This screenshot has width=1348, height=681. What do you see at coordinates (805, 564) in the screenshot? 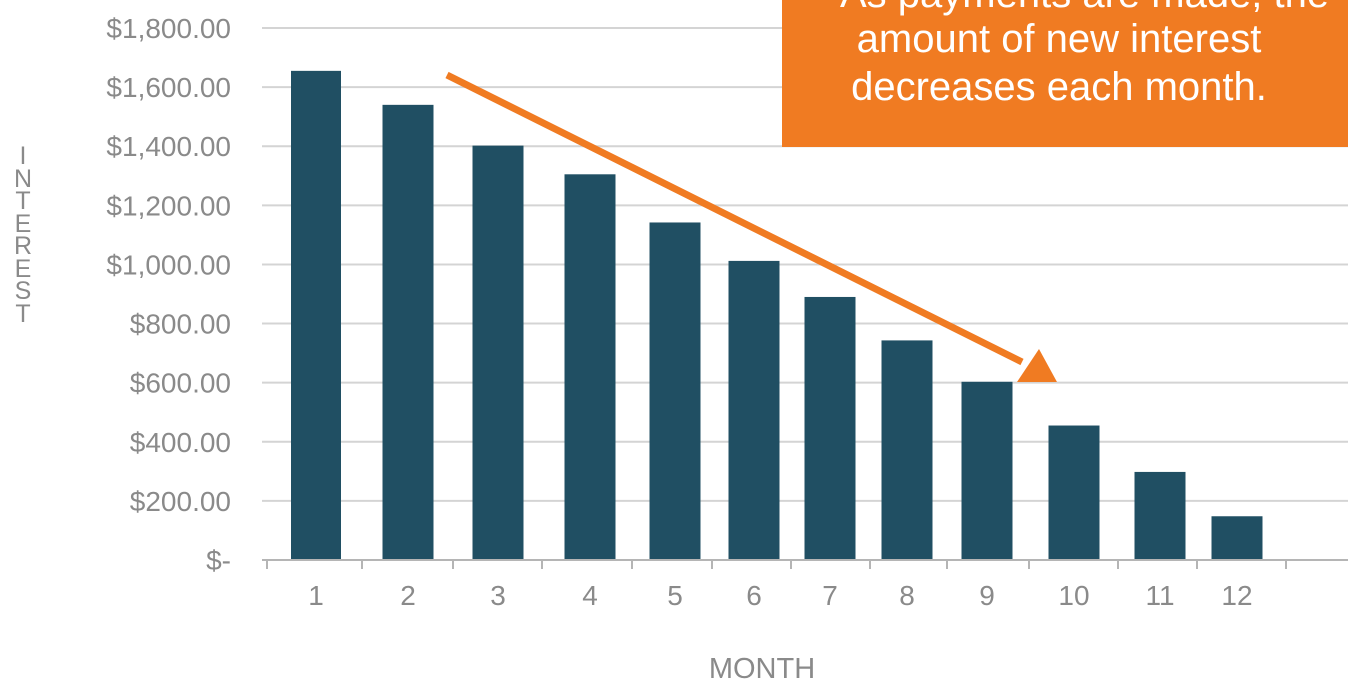
I see `x-axis` at bounding box center [805, 564].